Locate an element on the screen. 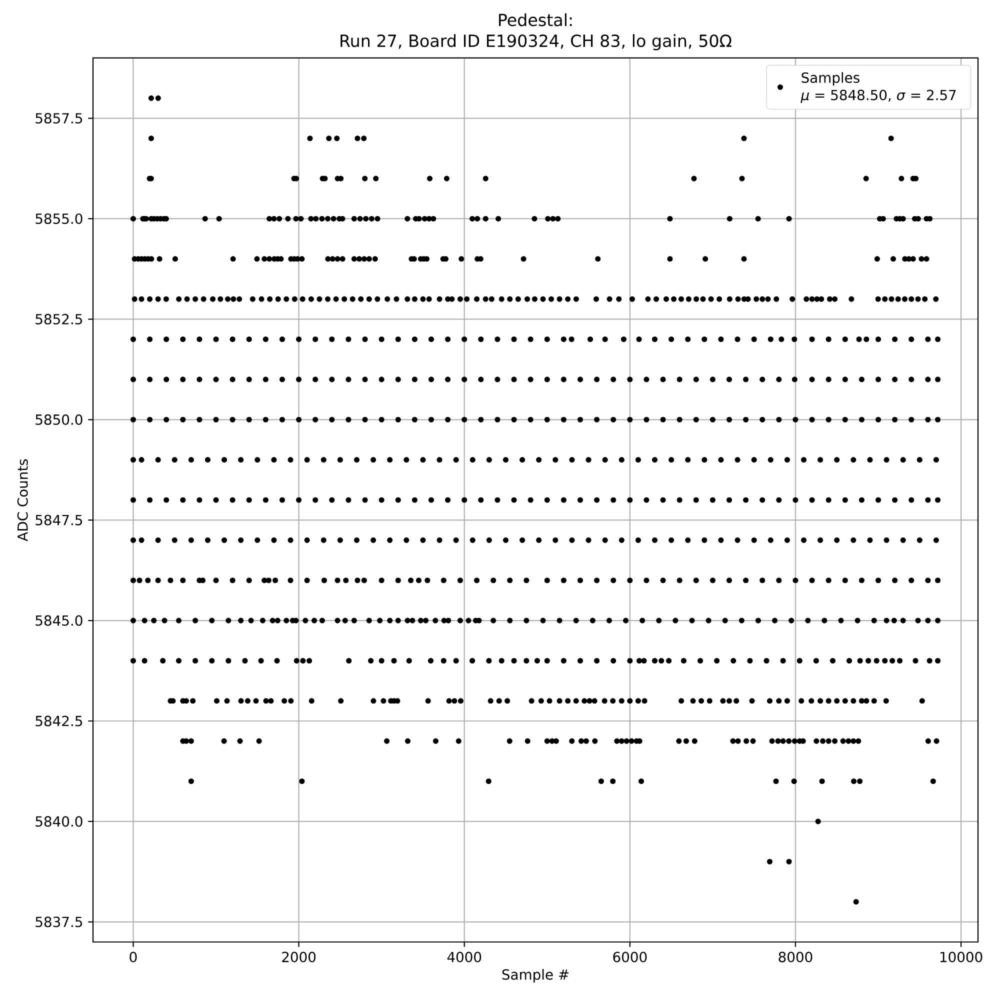 Image resolution: width=1000 pixels, height=1000 pixels. y-tick-label: 5850.0 is located at coordinates (59, 419).